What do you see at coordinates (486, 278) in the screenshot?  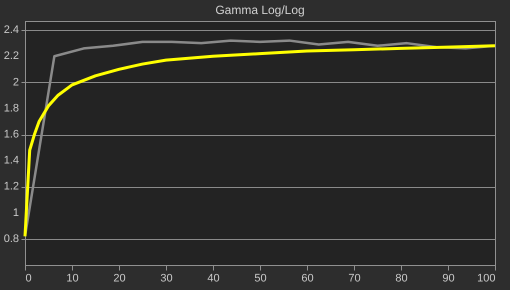 I see `x-tick-label: 100` at bounding box center [486, 278].